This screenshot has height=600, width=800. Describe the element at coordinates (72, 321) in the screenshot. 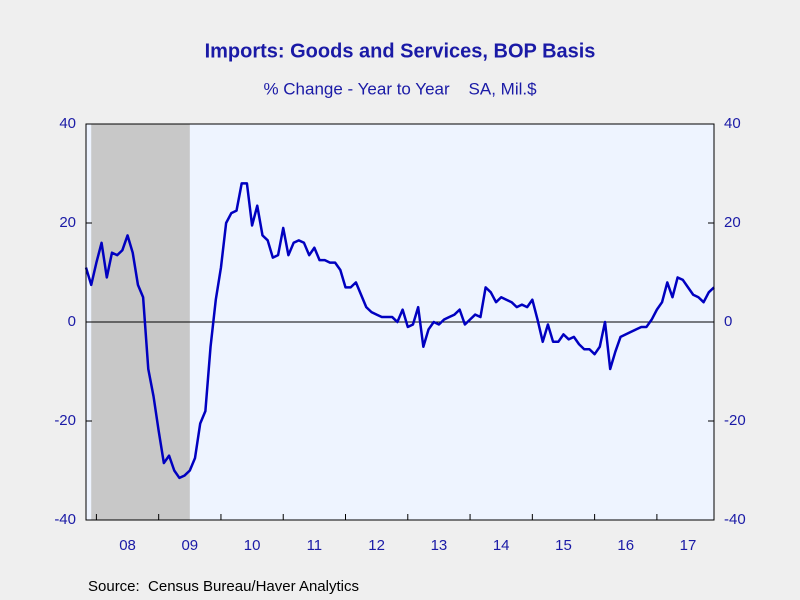

I see `y-tick-label: 0` at that location.